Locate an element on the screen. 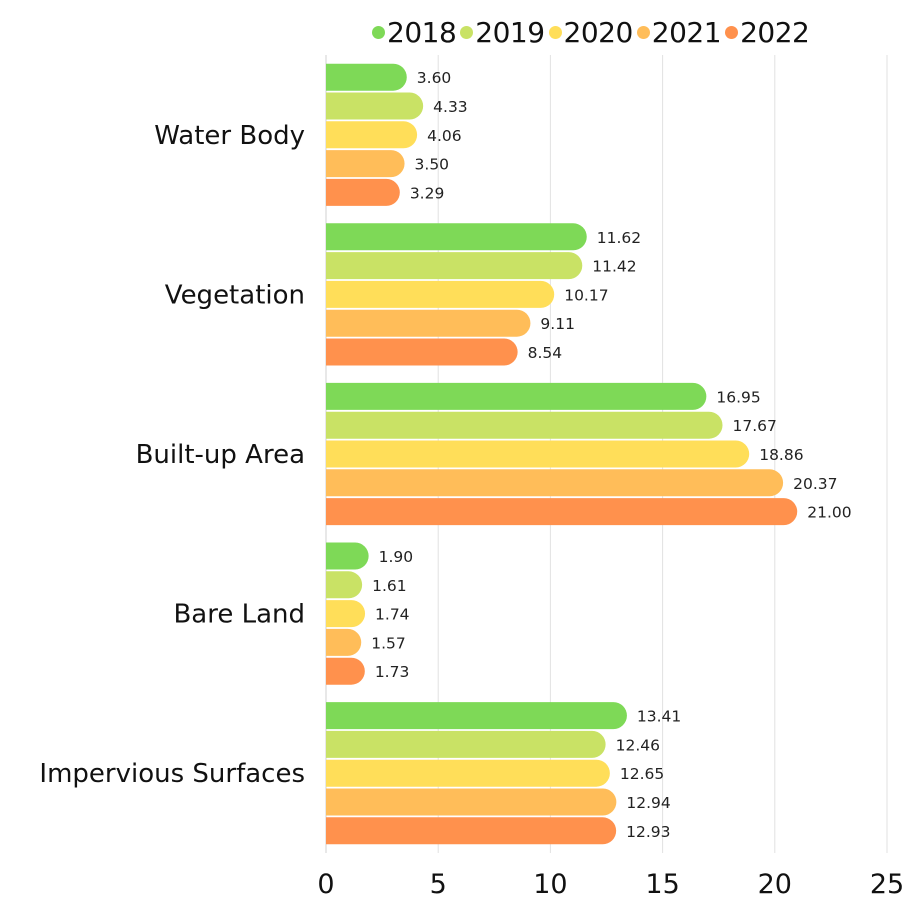 Image resolution: width=920 pixels, height=908 pixels. bar-2022-water-body is located at coordinates (363, 192).